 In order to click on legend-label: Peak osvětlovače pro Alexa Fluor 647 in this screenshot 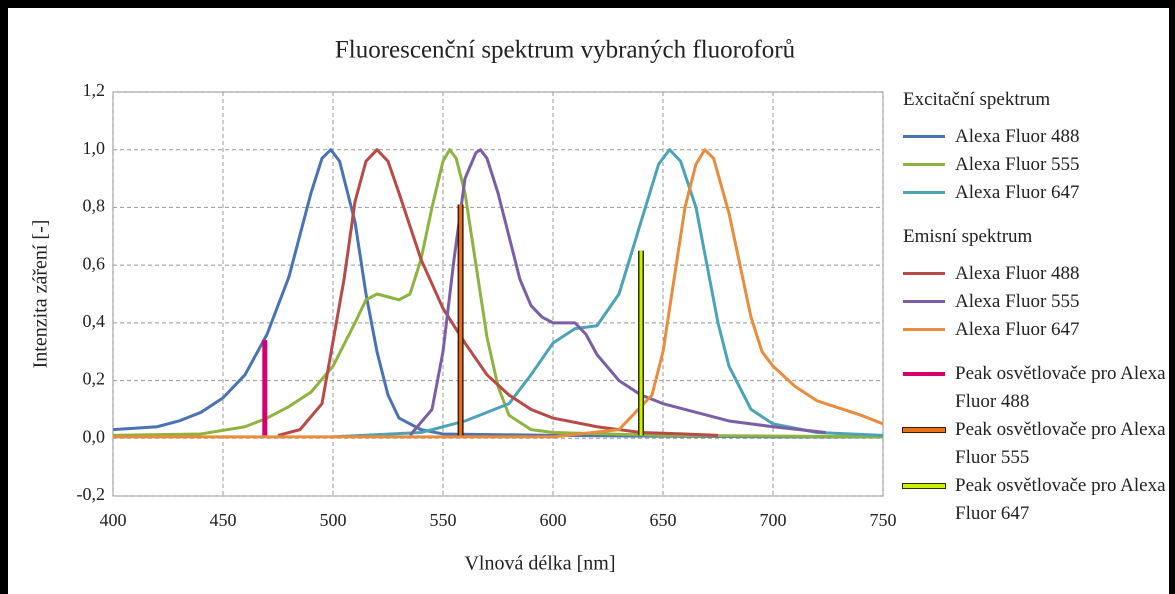, I will do `click(1060, 499)`.